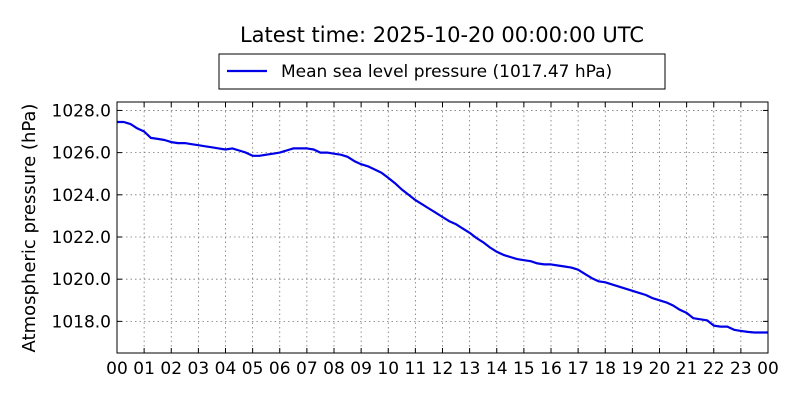  I want to click on x-tick-label: 10, so click(388, 369).